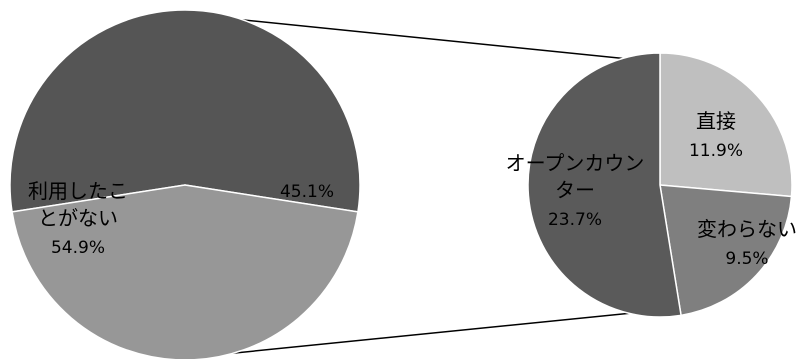 Image resolution: width=812 pixels, height=359 pixels. I want to click on pie-slice-unchanged, so click(726, 250).